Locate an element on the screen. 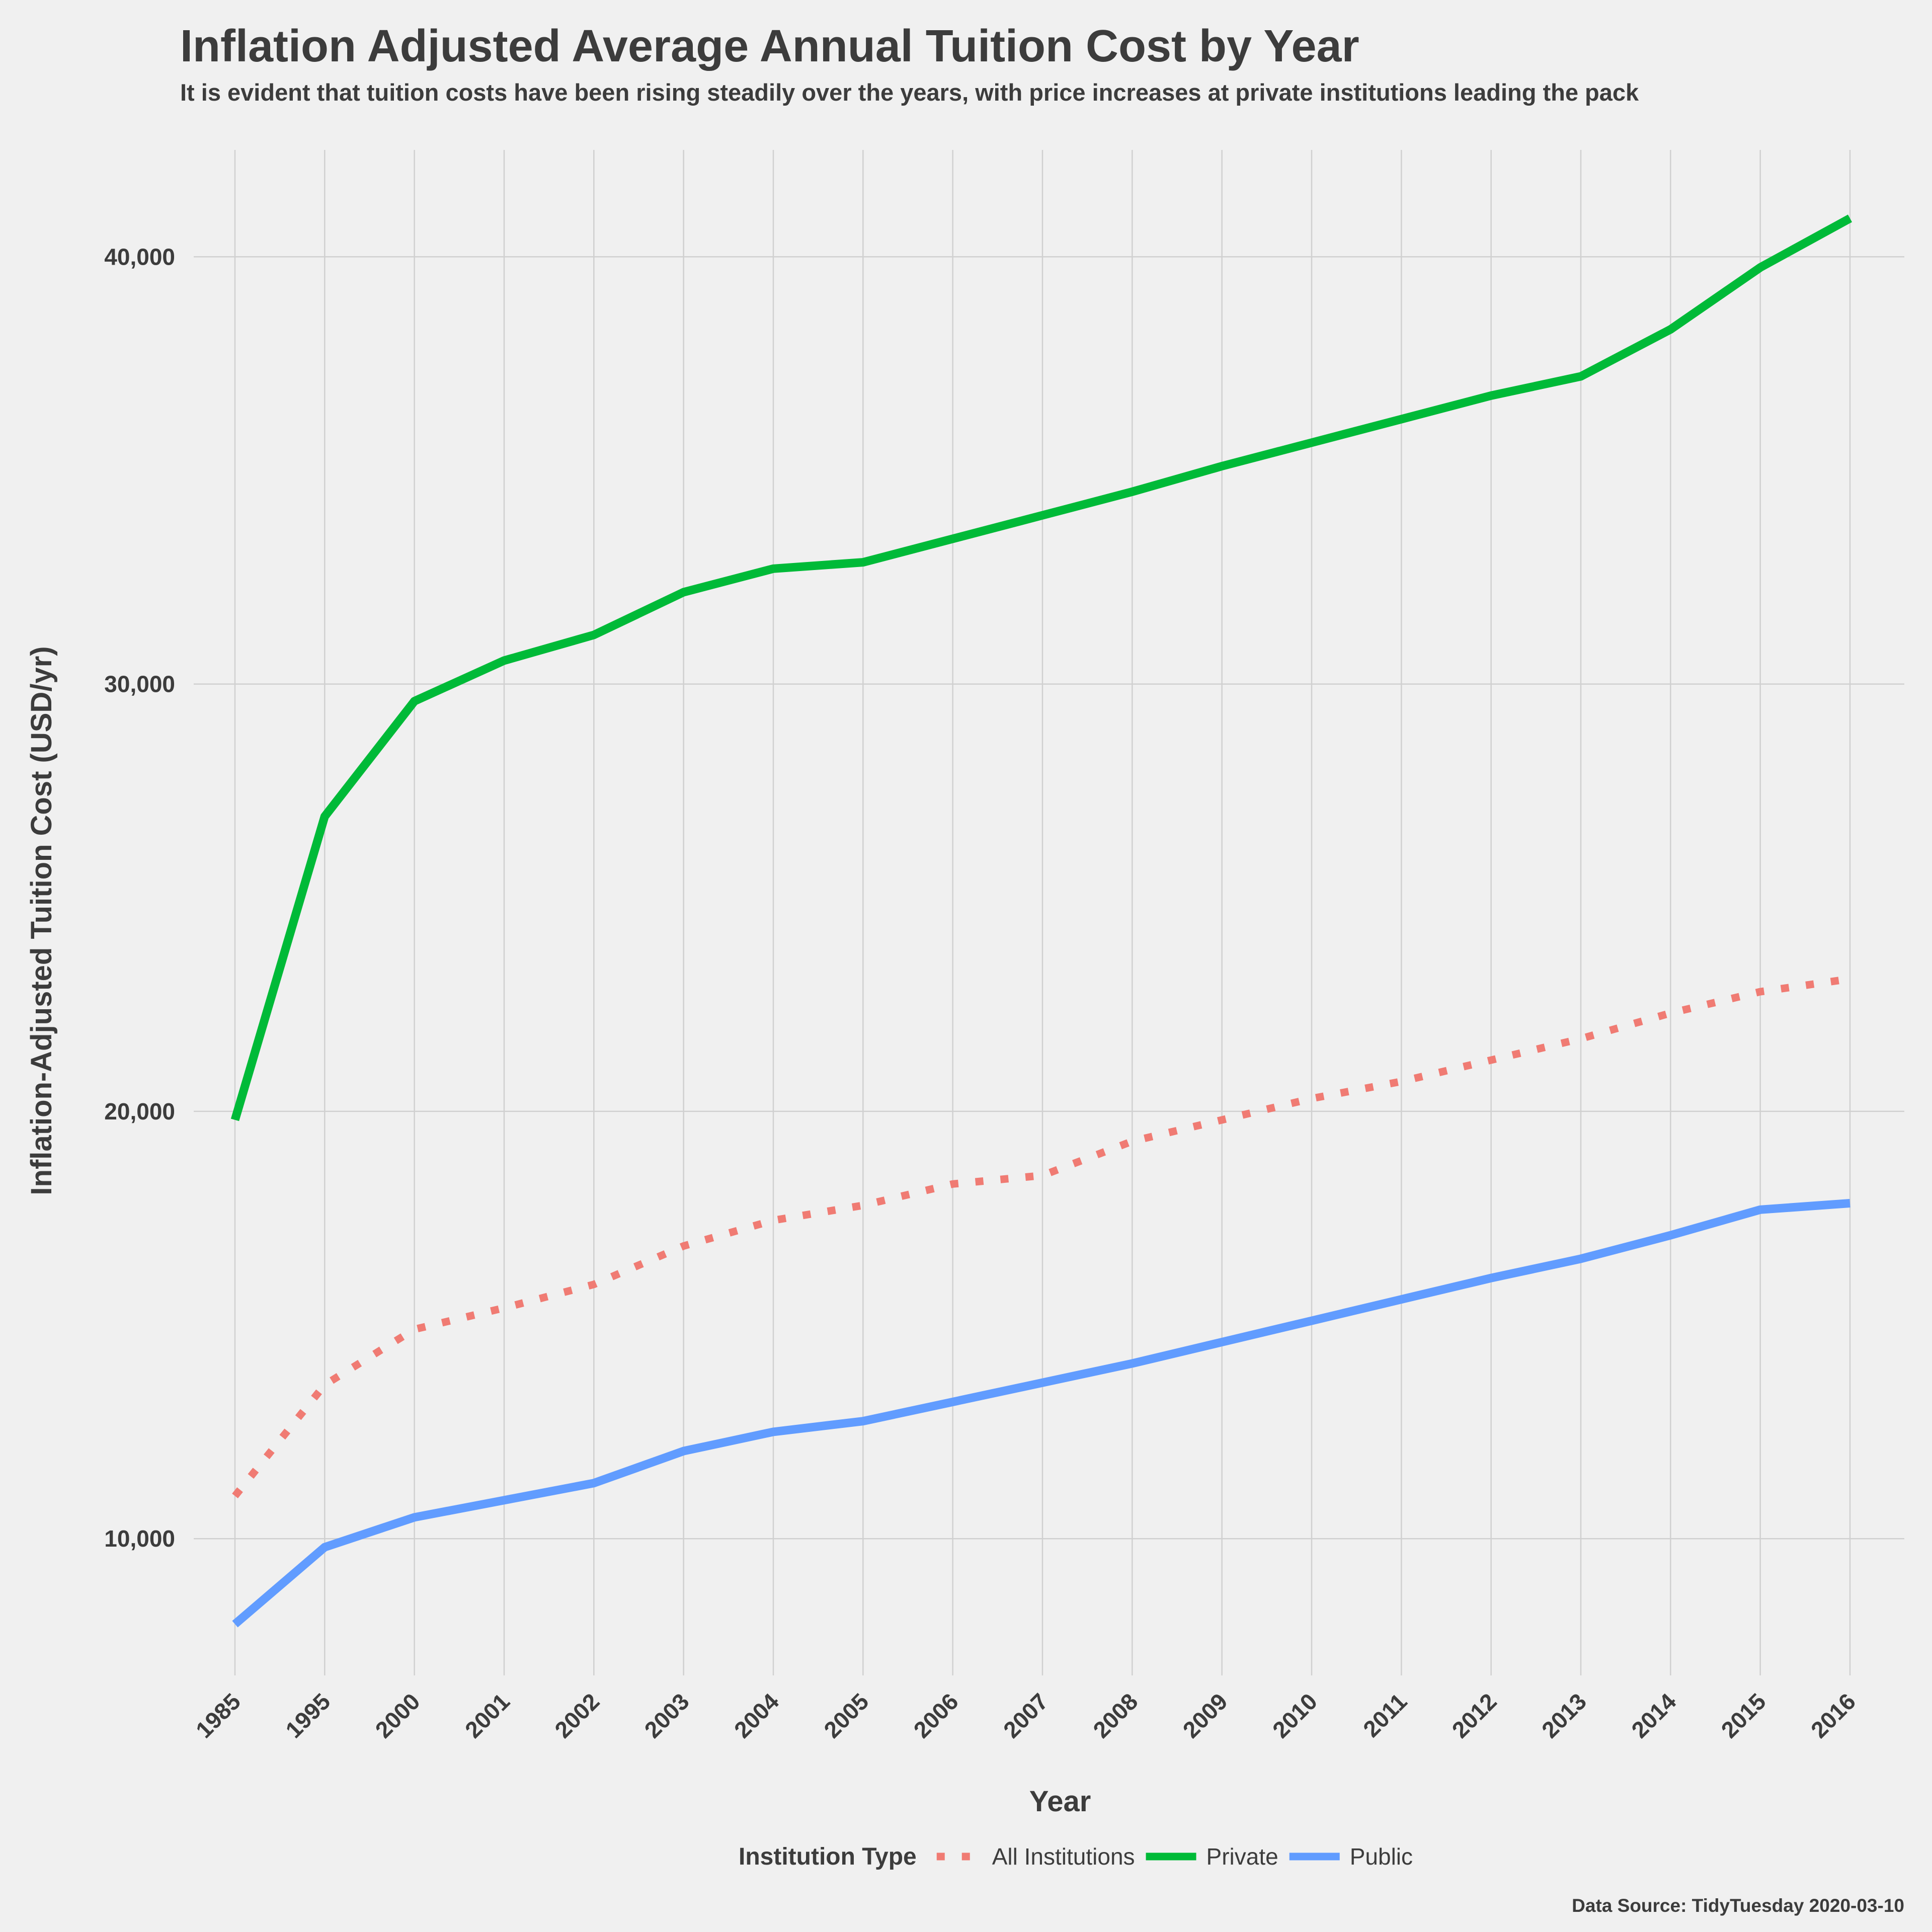  legend-label-all-institutions: All Institutions is located at coordinates (1063, 1857).